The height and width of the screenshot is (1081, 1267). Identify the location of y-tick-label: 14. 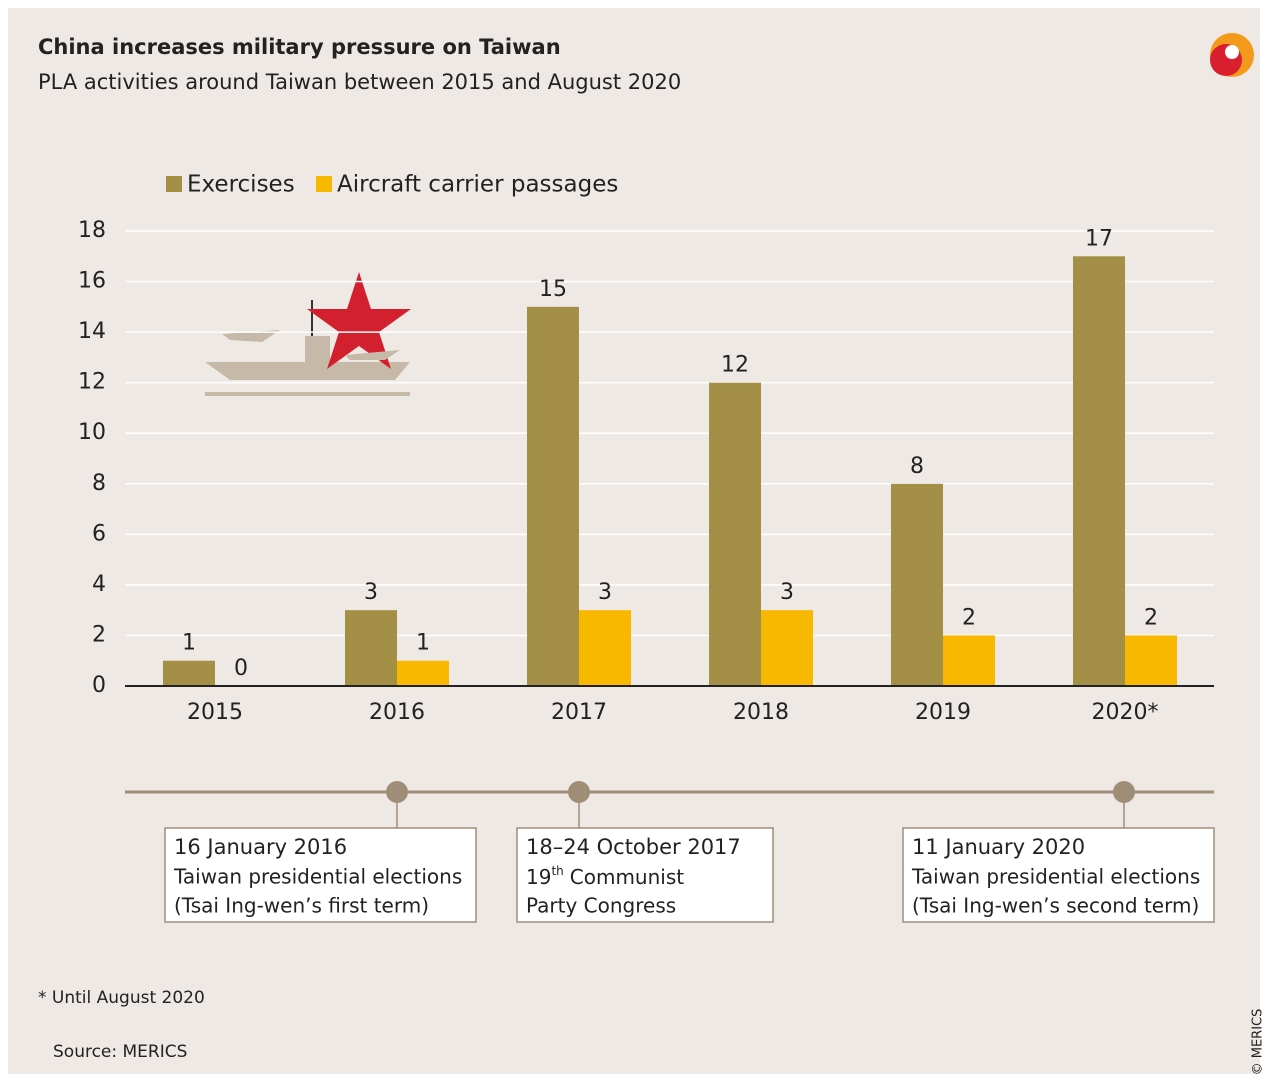
(92, 331).